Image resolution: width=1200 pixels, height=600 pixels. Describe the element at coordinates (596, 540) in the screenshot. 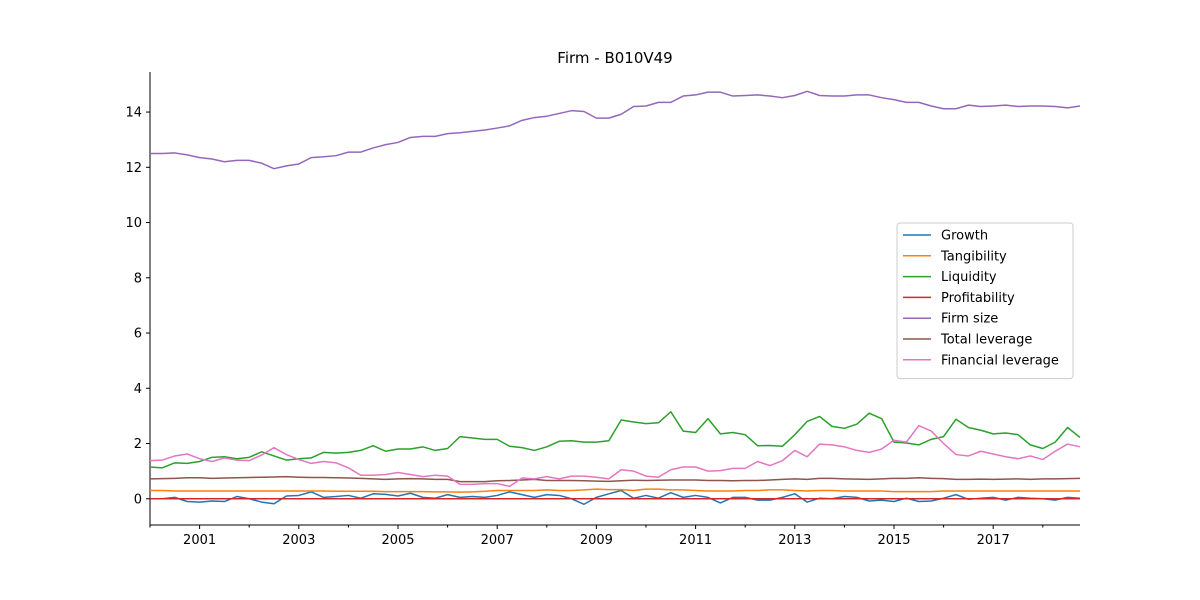

I see `x-tick-label: 2009` at that location.